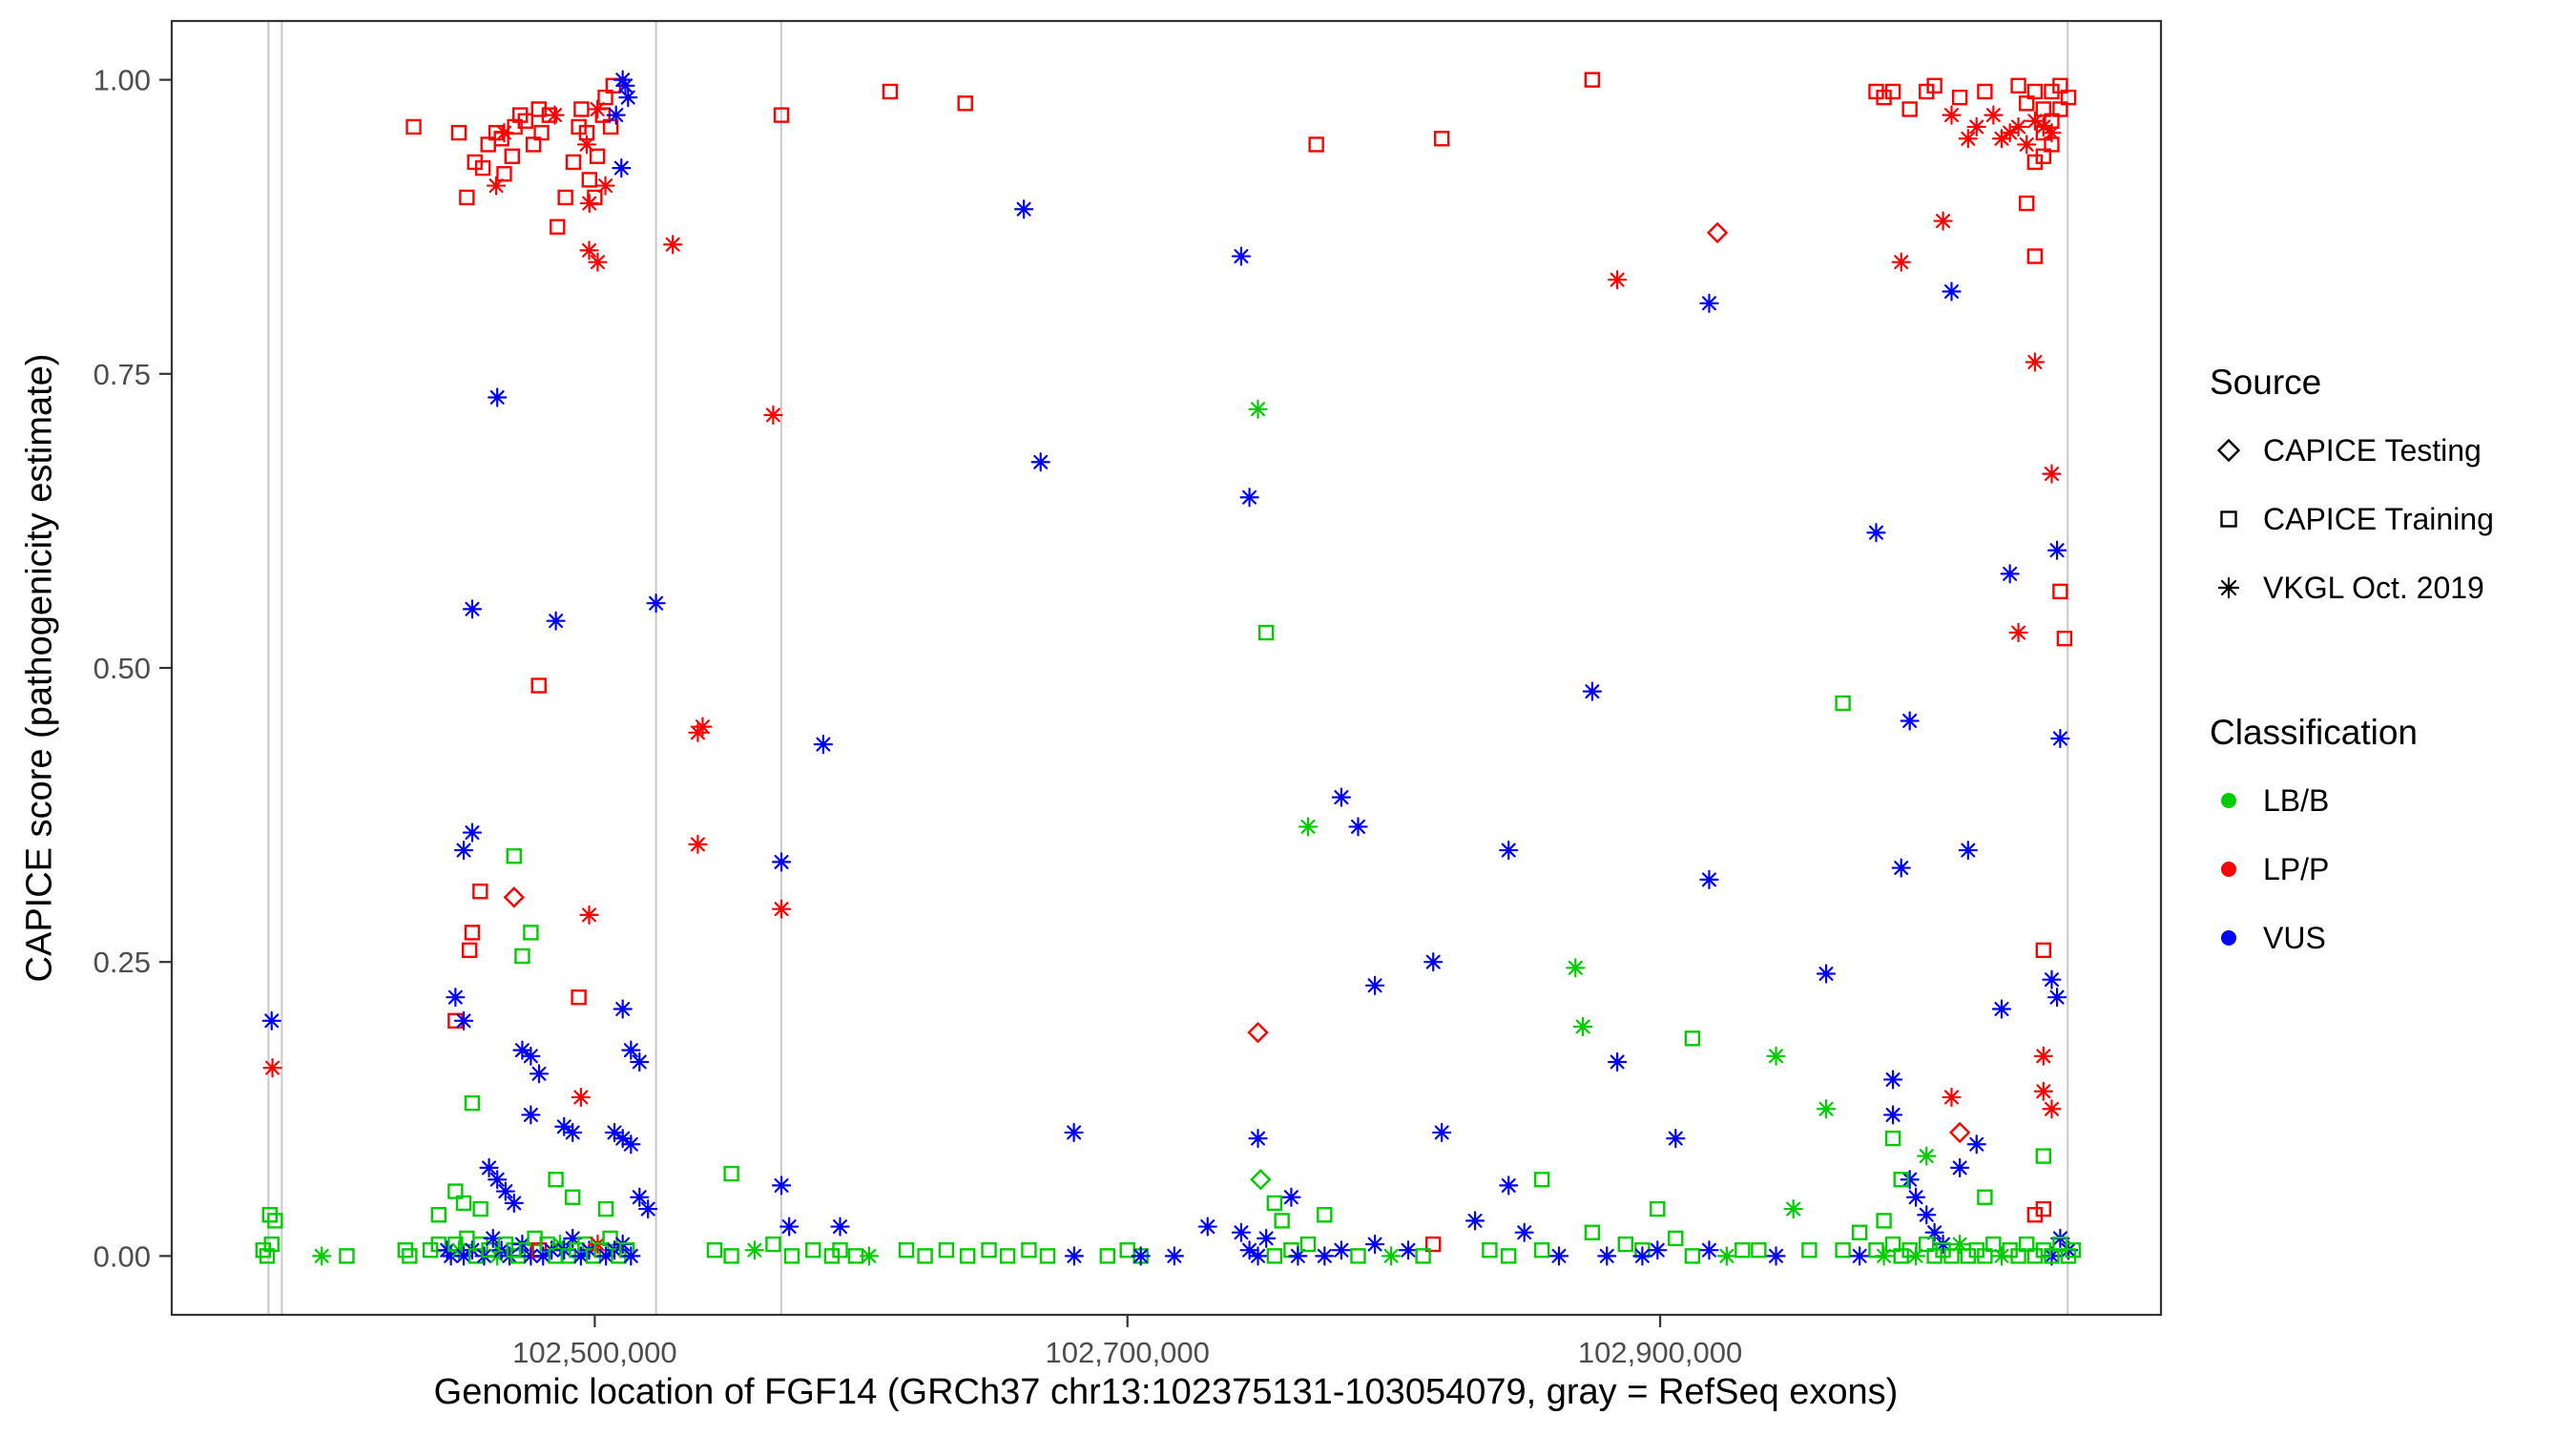 The width and height of the screenshot is (2576, 1436). I want to click on y-tick-label: 0.75, so click(122, 374).